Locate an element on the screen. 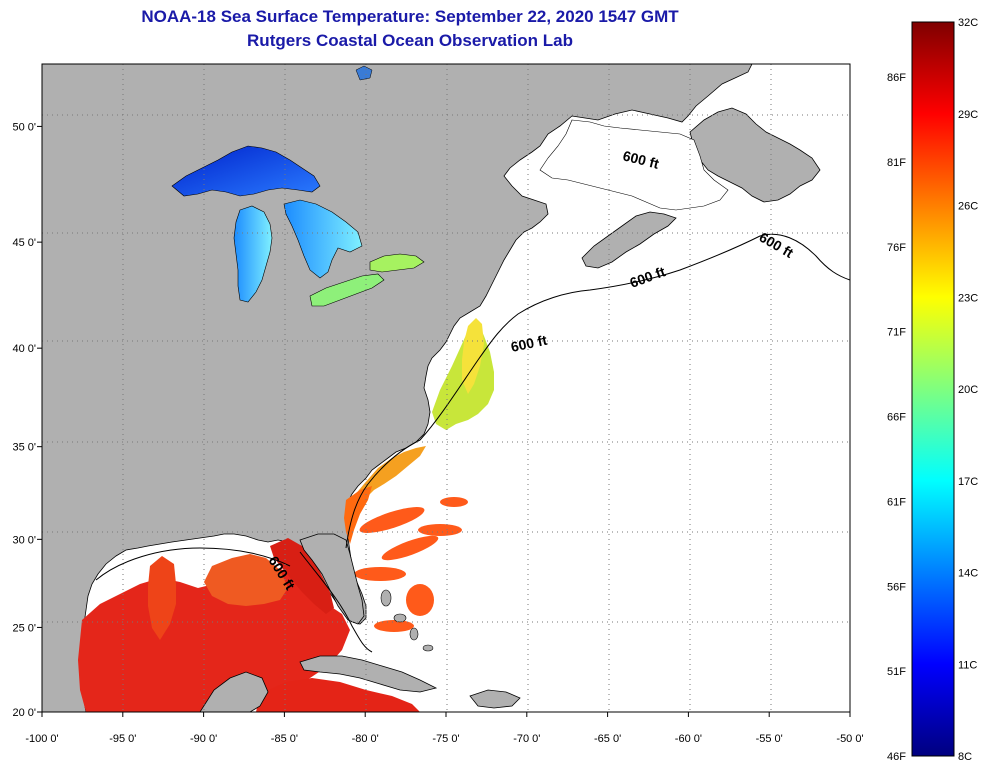 The width and height of the screenshot is (984, 770). colorbar-fahrenheit-label: 71F is located at coordinates (896, 333).